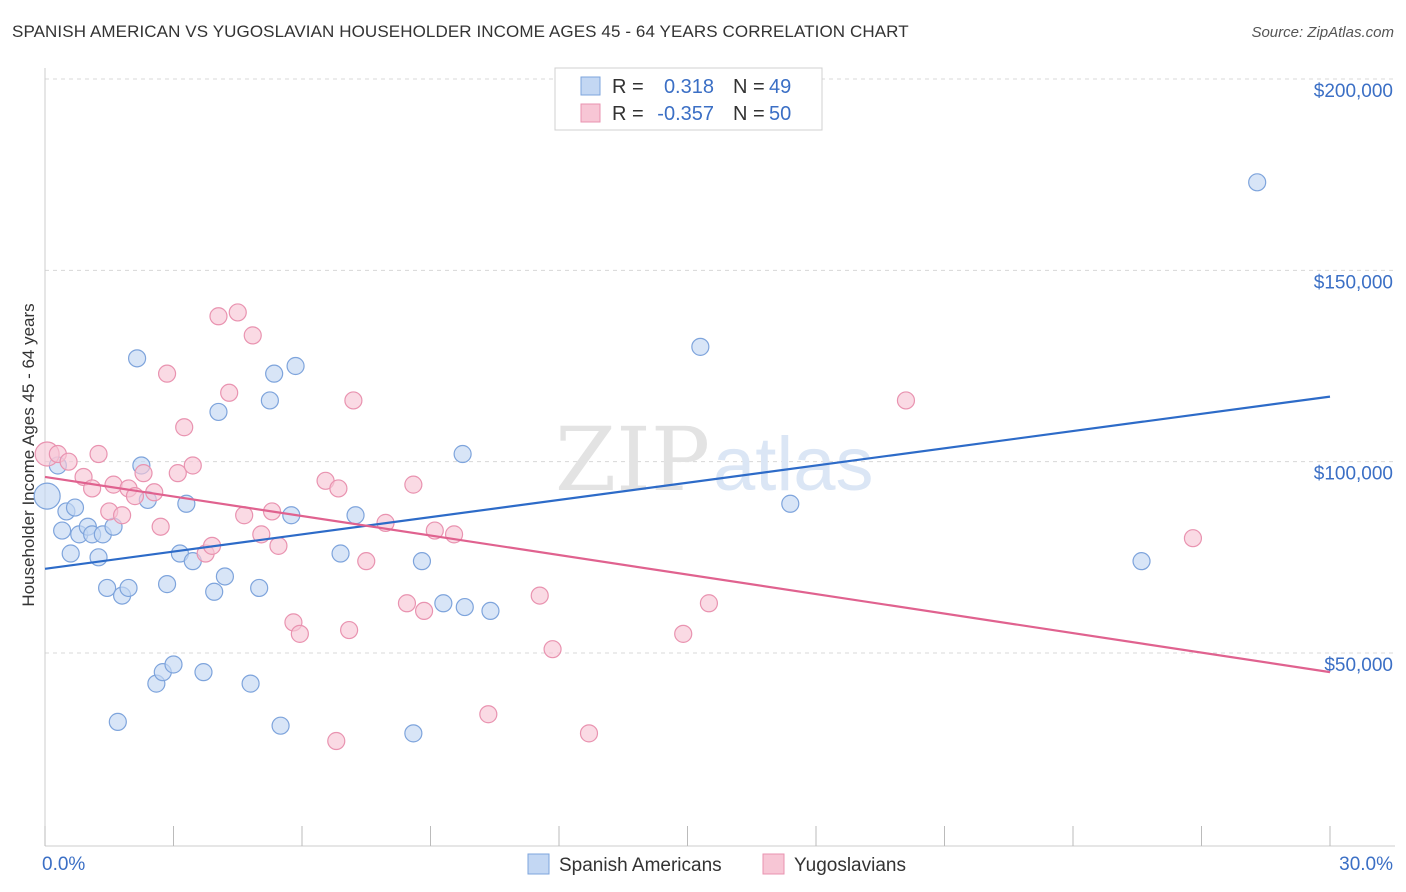 This screenshot has width=1406, height=892. Describe the element at coordinates (1353, 91) in the screenshot. I see `y-tick-label: $200,000` at that location.